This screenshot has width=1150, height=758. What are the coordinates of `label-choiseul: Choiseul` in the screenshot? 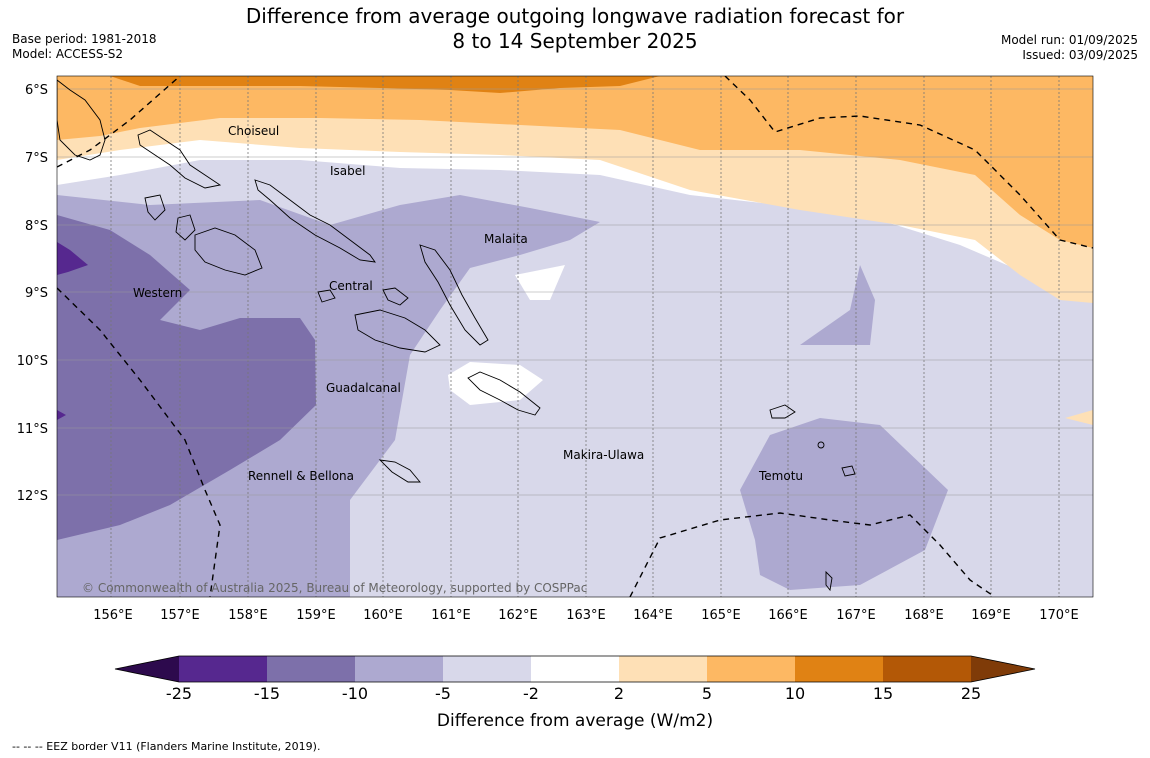 It's located at (253, 131).